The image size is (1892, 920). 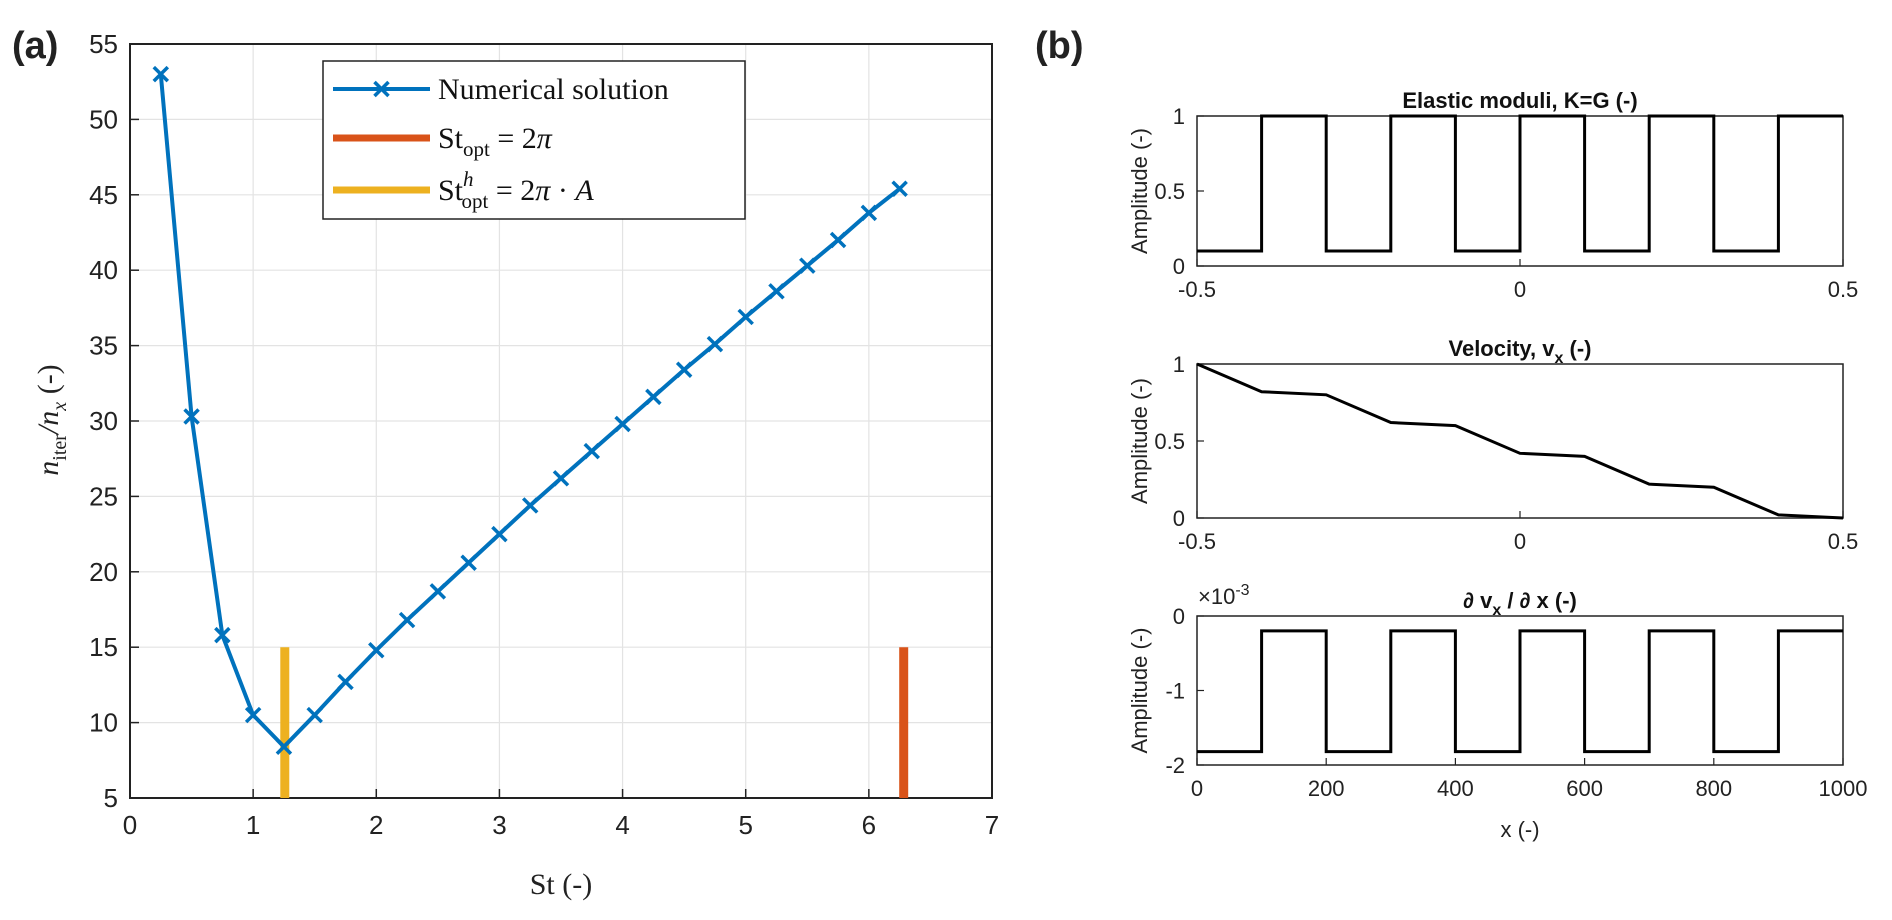 I want to click on legend-entry-st-h-opt: Sth opt = 2π · A, so click(x=463, y=190).